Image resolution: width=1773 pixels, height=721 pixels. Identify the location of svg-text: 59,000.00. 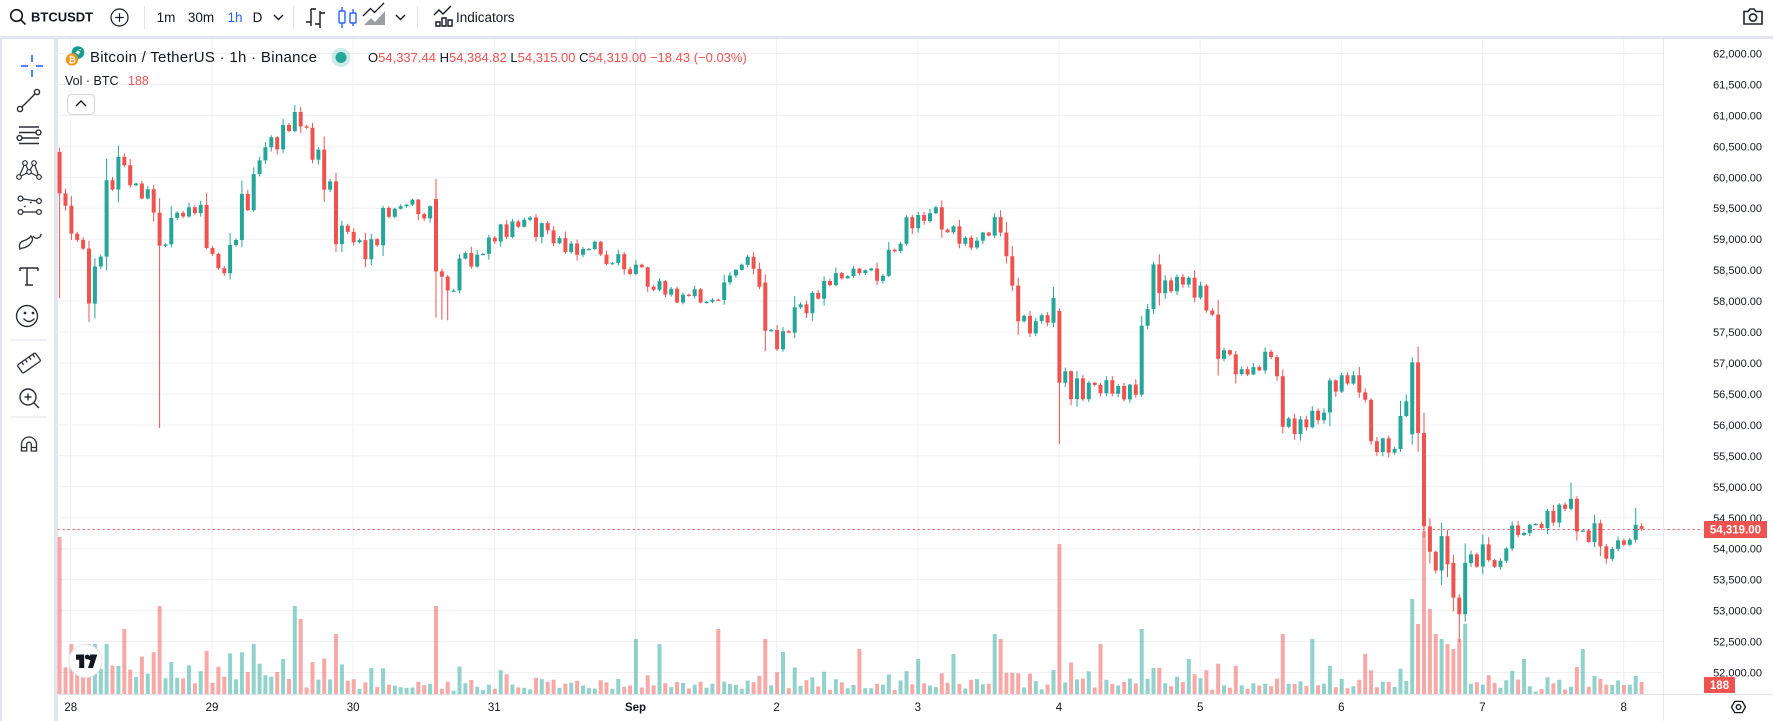
(1737, 240).